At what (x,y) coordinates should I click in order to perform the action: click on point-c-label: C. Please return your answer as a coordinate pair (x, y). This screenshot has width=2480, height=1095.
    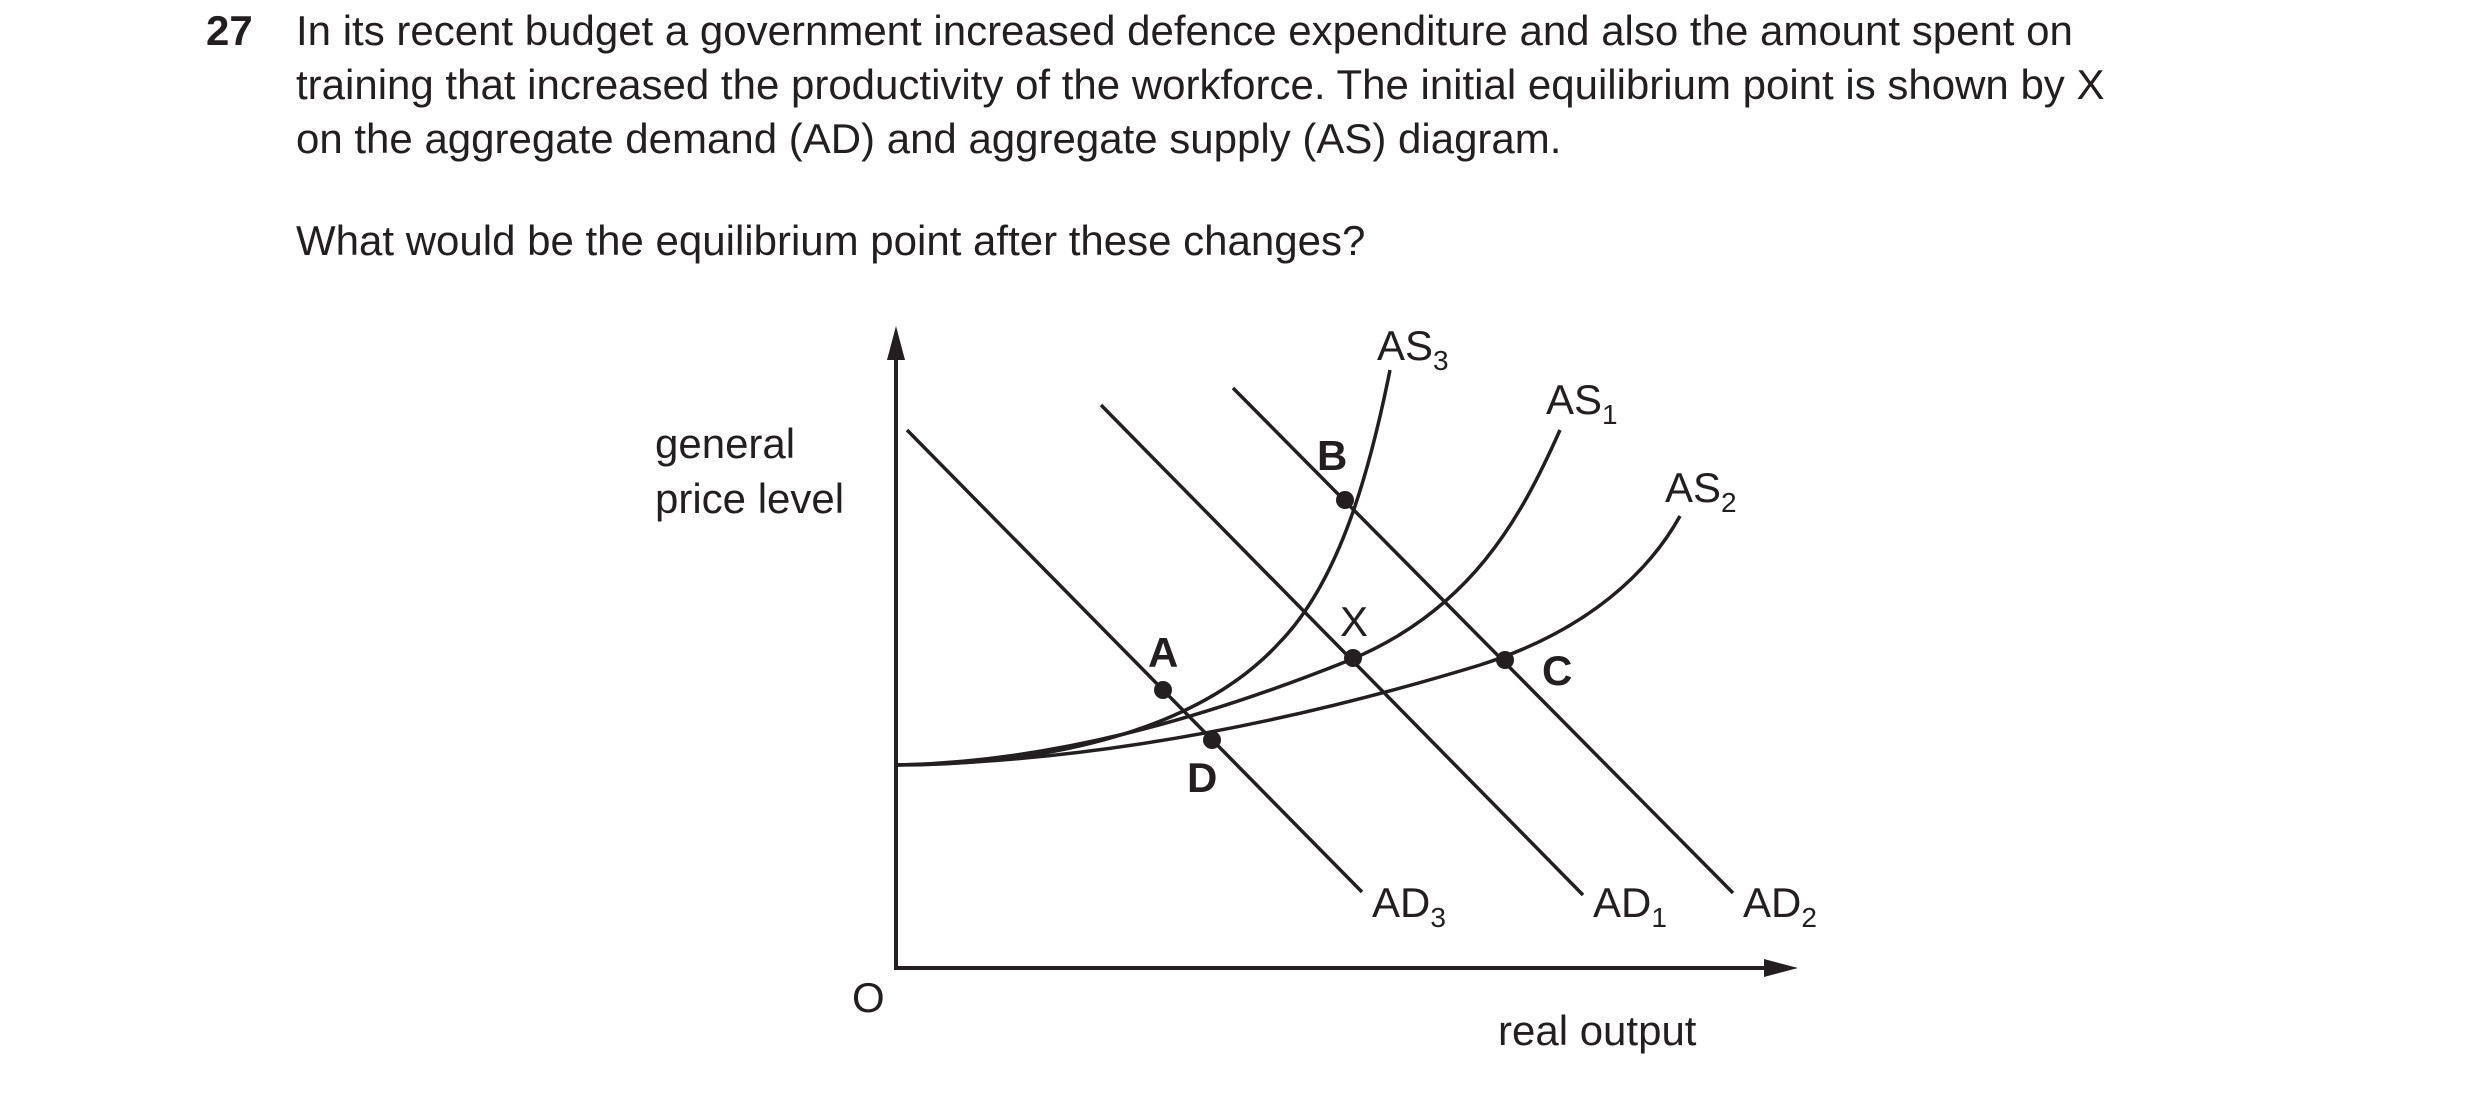
    Looking at the image, I should click on (1557, 670).